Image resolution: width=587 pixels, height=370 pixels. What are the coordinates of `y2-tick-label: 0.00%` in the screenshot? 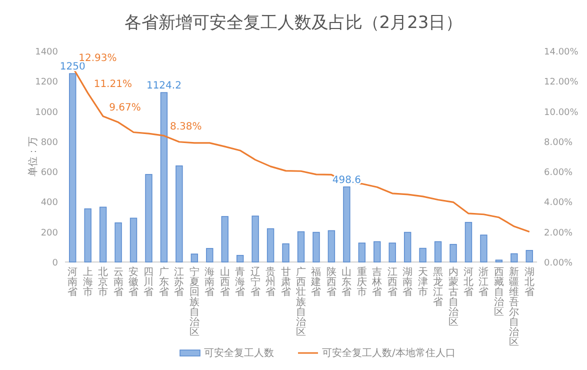 It's located at (559, 263).